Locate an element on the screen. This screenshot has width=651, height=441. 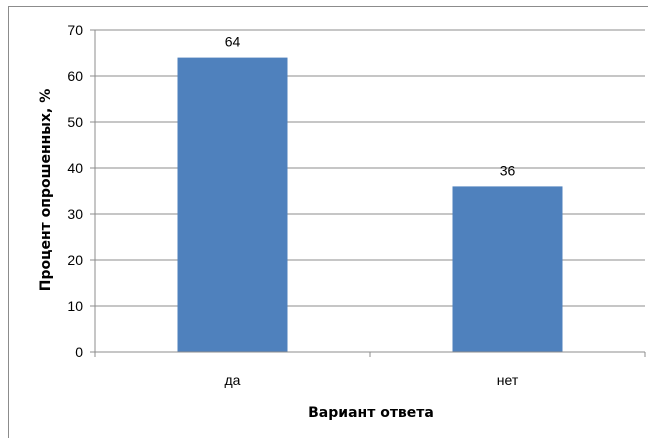
y-tick-label: 70 is located at coordinates (75, 30).